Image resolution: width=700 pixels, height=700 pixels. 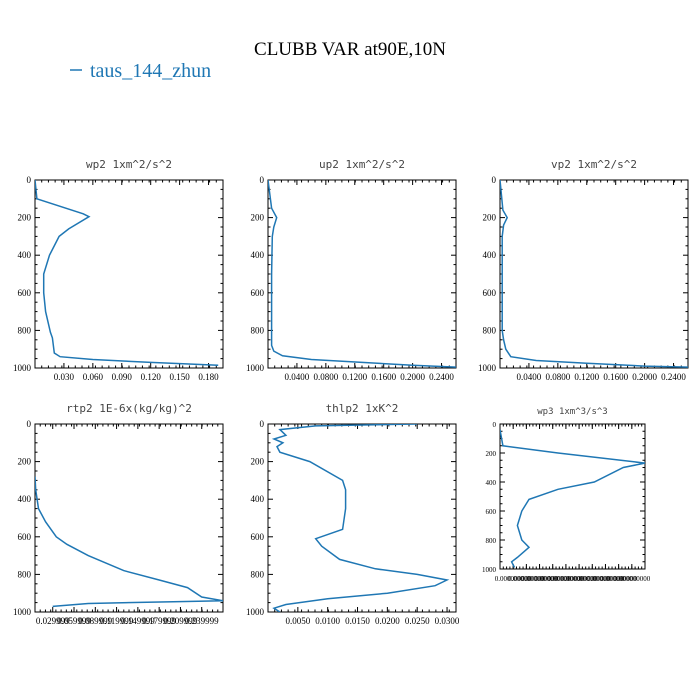 I want to click on legend-label: taus_144_zhun, so click(x=150, y=71).